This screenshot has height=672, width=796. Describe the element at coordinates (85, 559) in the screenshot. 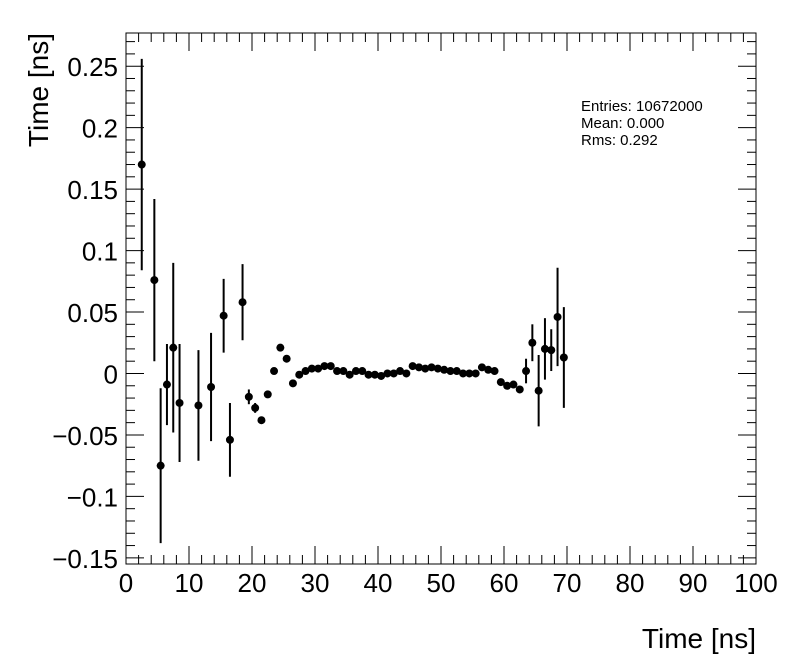

I see `y-tick-label: −0.15` at that location.